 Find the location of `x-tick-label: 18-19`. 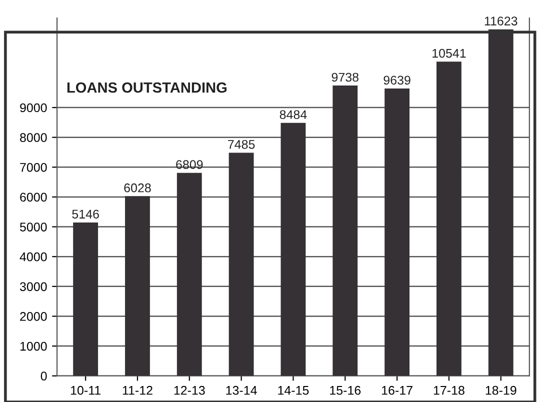

x-tick-label: 18-19 is located at coordinates (501, 390).